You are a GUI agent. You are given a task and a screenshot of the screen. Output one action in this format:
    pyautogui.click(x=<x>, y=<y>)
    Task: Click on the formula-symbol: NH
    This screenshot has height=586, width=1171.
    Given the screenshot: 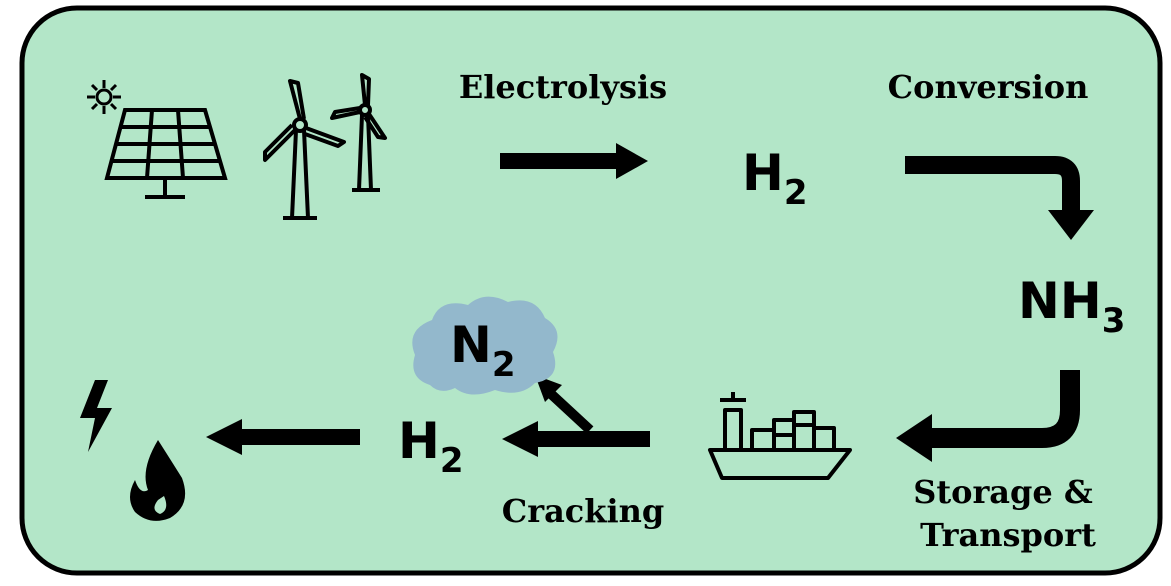 What is the action you would take?
    pyautogui.click(x=1060, y=301)
    